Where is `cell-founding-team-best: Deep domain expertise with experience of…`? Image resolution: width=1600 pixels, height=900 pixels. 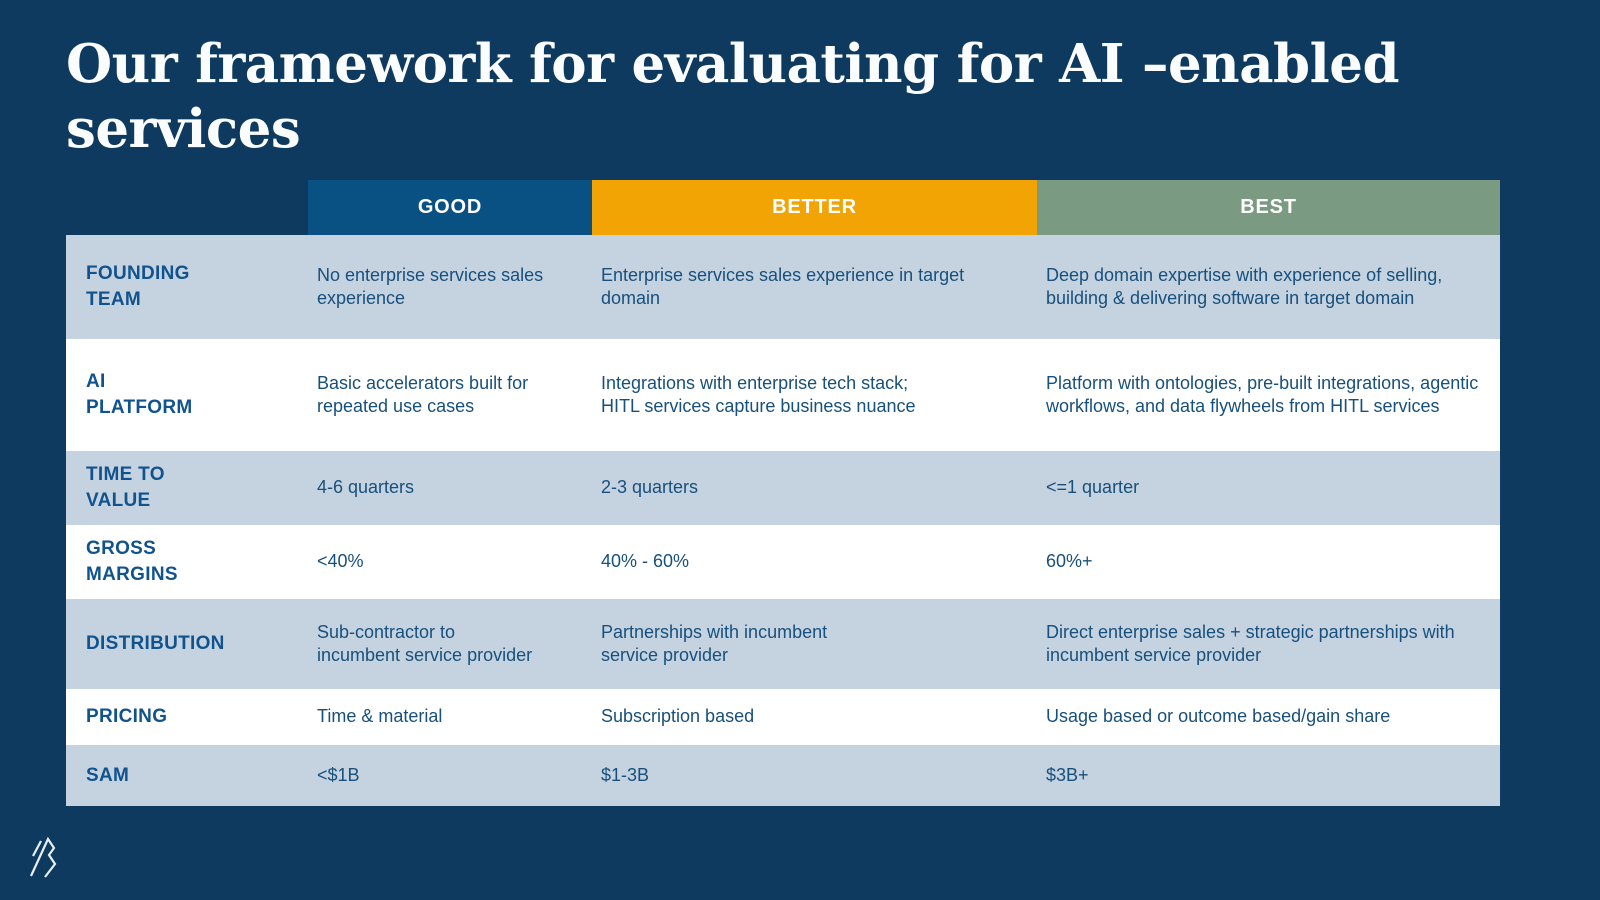
cell-founding-team-best: Deep domain expertise with experience of… is located at coordinates (1268, 287).